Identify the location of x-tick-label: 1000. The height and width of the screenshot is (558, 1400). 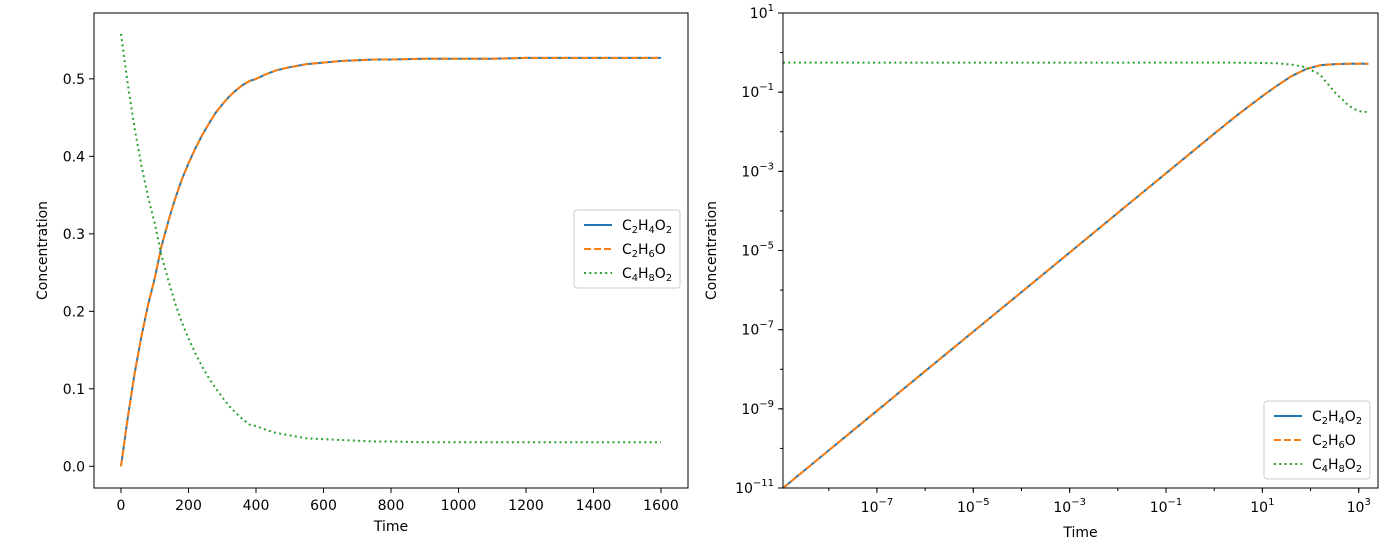
(459, 506).